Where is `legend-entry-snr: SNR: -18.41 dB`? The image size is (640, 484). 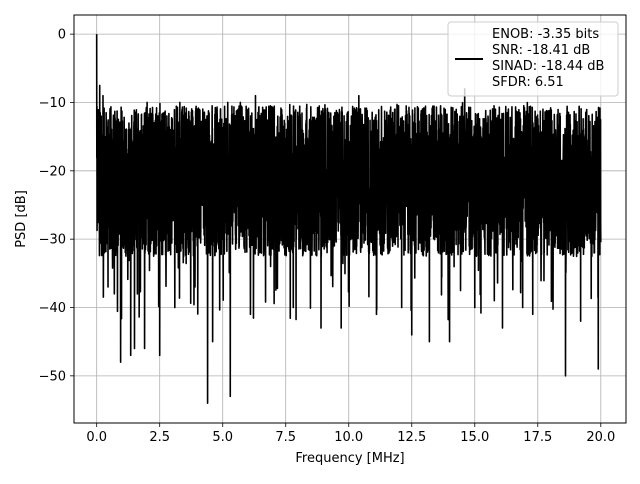 legend-entry-snr: SNR: -18.41 dB is located at coordinates (541, 50).